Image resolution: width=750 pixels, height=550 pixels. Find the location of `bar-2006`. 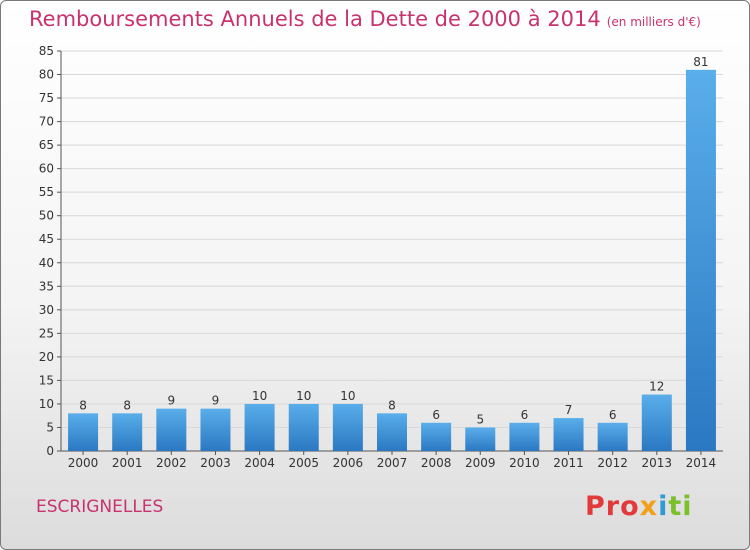

bar-2006 is located at coordinates (347, 427).